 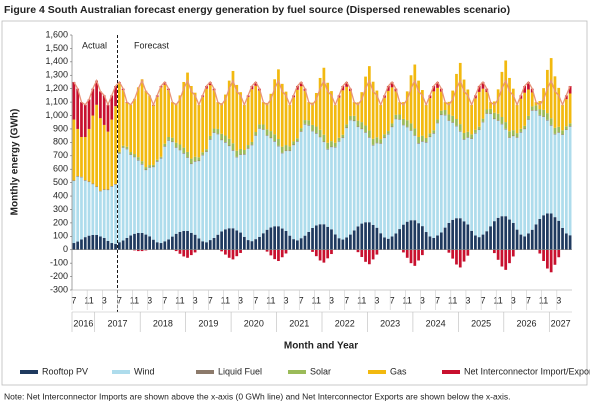 I want to click on legend-label: Wind, so click(x=144, y=371).